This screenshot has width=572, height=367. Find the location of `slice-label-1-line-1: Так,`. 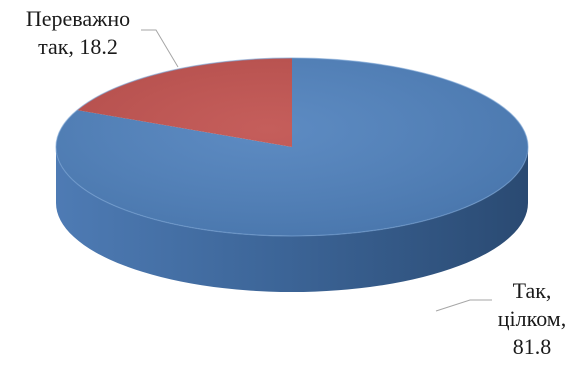

slice-label-1-line-1: Так, is located at coordinates (532, 290).